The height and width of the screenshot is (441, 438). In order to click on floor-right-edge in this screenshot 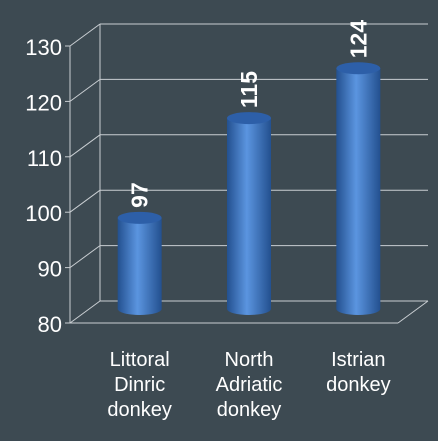, I will do `click(413, 312)`.